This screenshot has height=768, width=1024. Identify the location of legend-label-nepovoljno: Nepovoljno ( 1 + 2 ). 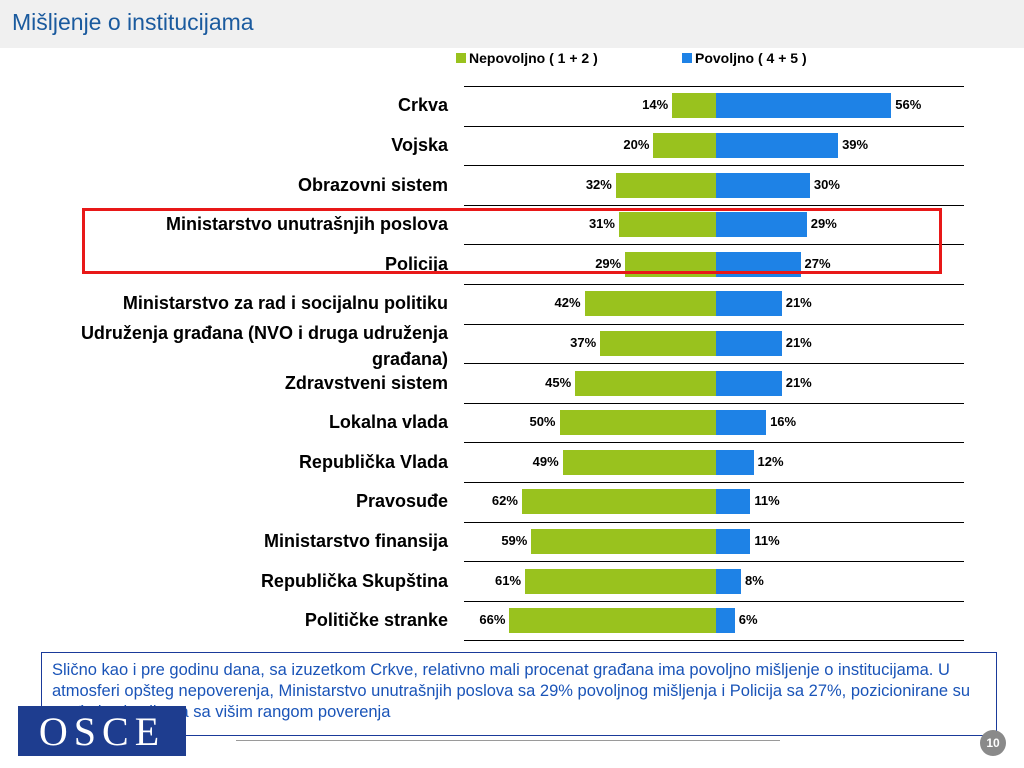
(533, 58).